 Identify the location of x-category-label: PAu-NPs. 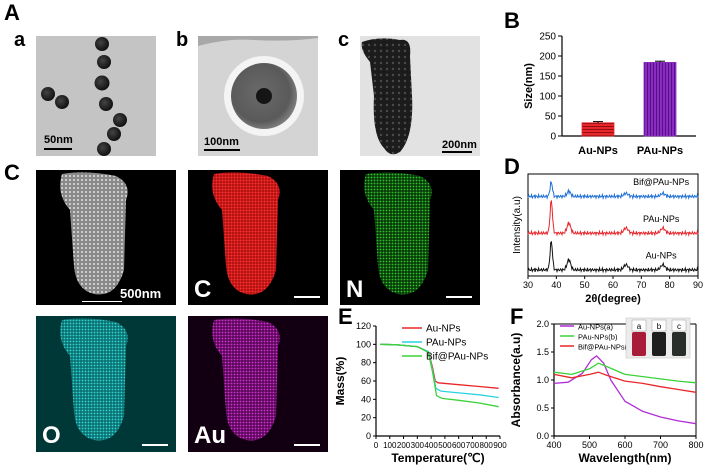
(660, 151).